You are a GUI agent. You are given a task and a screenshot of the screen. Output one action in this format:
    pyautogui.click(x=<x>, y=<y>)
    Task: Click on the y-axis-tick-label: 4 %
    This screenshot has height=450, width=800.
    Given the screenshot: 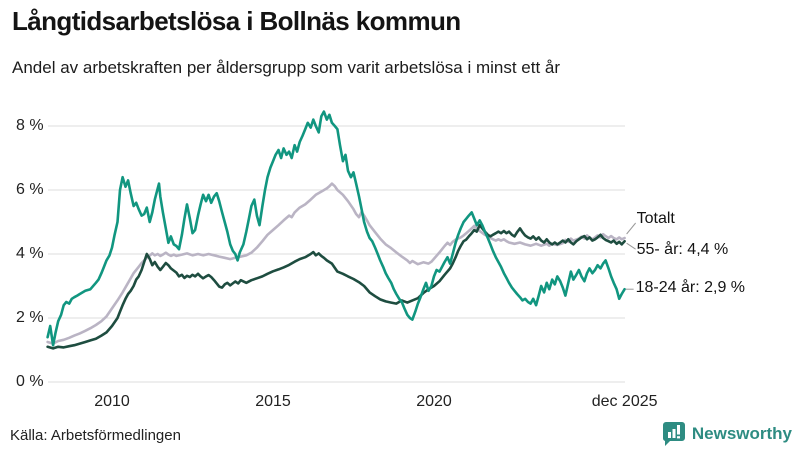 What is the action you would take?
    pyautogui.click(x=30, y=253)
    